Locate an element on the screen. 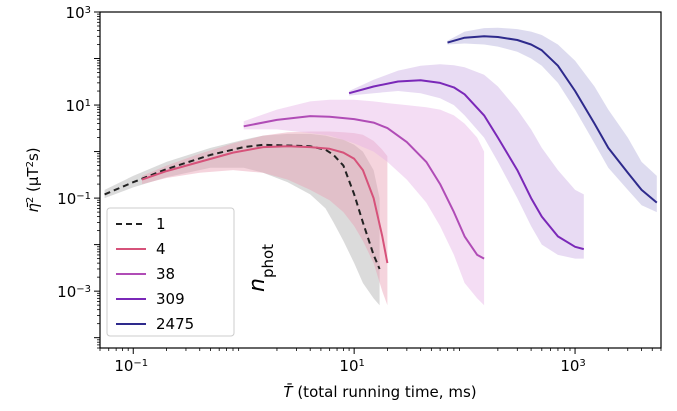 This screenshot has height=411, width=677. legend-box is located at coordinates (170, 272).